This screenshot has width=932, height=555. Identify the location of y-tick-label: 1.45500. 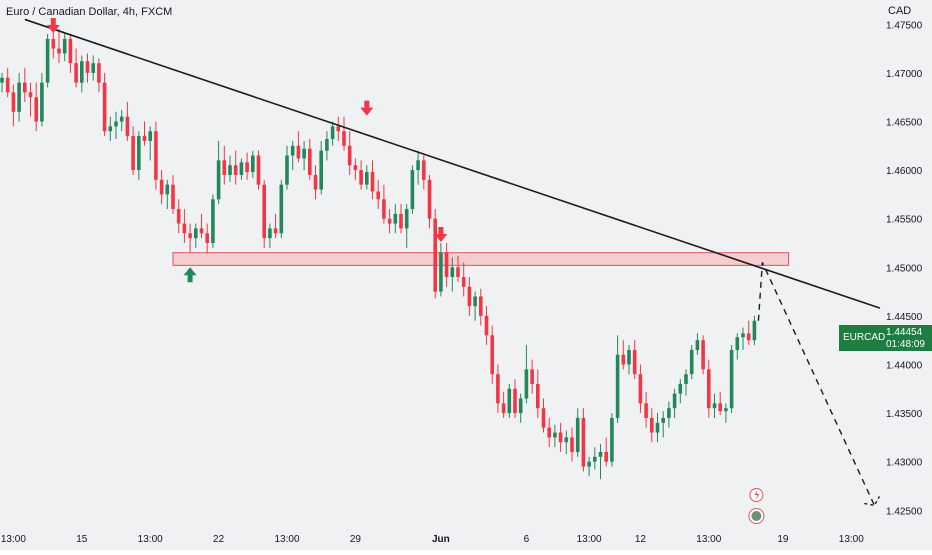
(904, 220).